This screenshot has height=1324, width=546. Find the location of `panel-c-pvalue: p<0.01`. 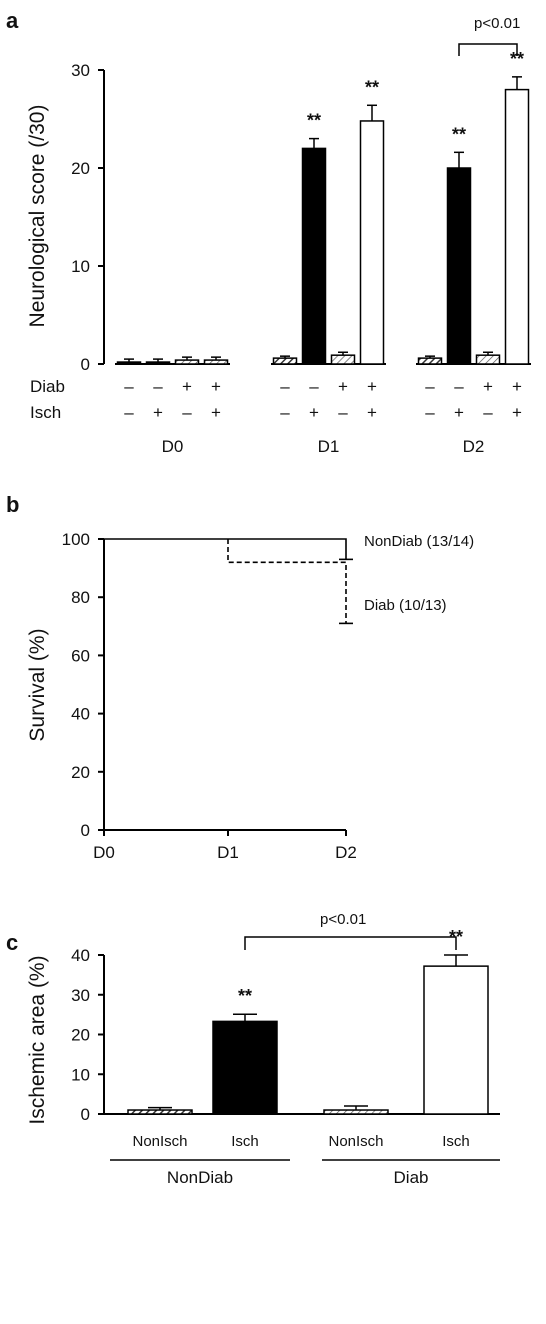

panel-c-pvalue: p<0.01 is located at coordinates (343, 919).